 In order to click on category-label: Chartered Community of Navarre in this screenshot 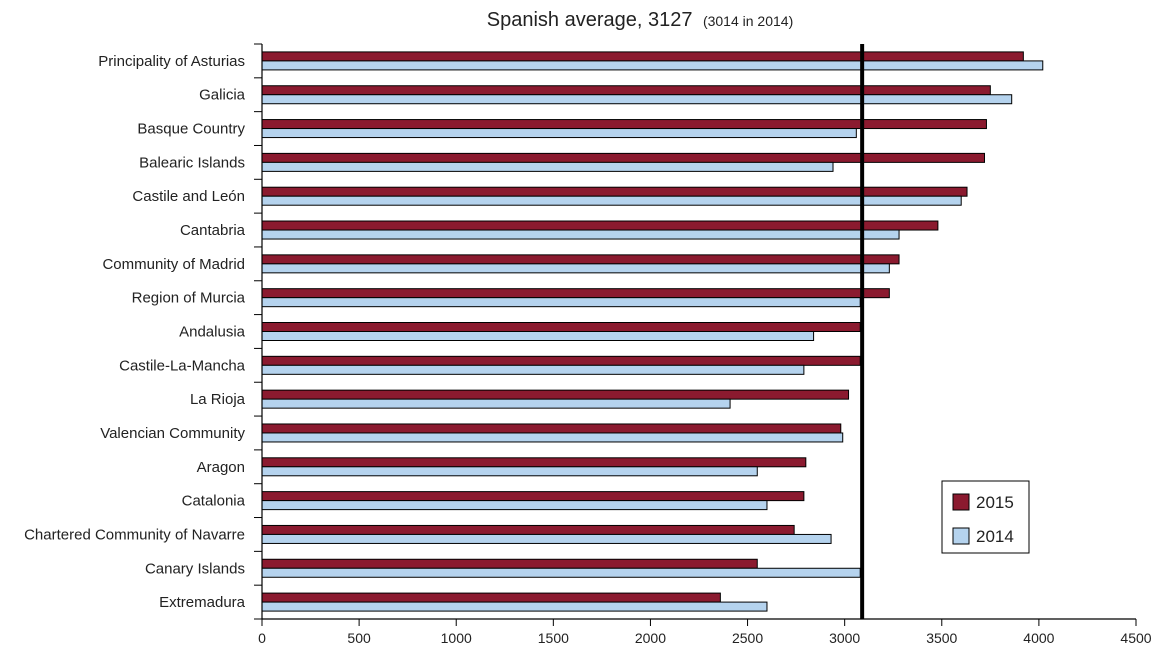, I will do `click(134, 534)`.